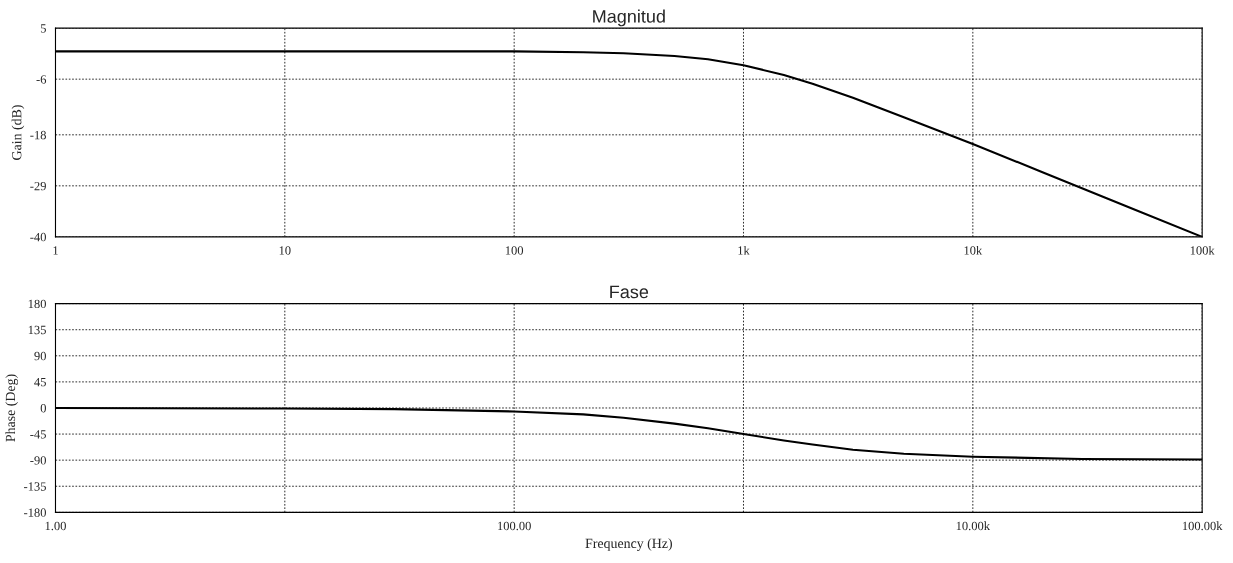 The width and height of the screenshot is (1233, 563). I want to click on x-tick-label: 100, so click(514, 250).